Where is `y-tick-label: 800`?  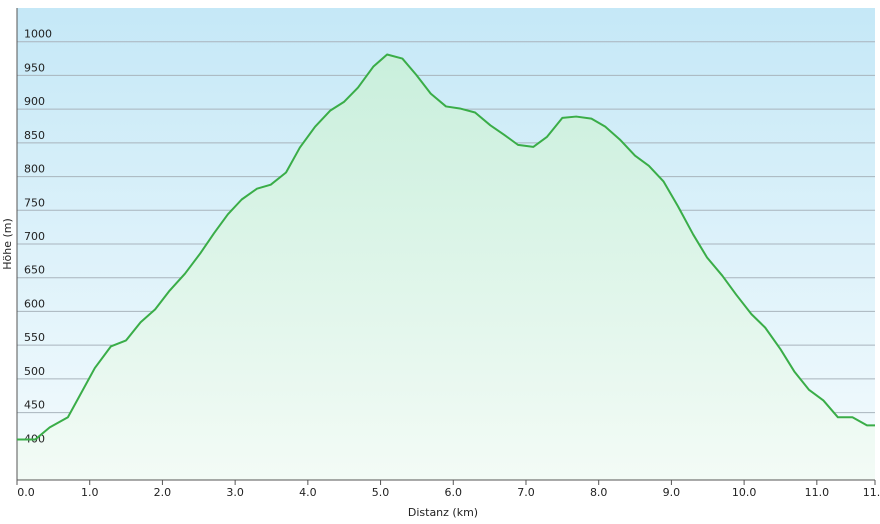 y-tick-label: 800 is located at coordinates (34, 169).